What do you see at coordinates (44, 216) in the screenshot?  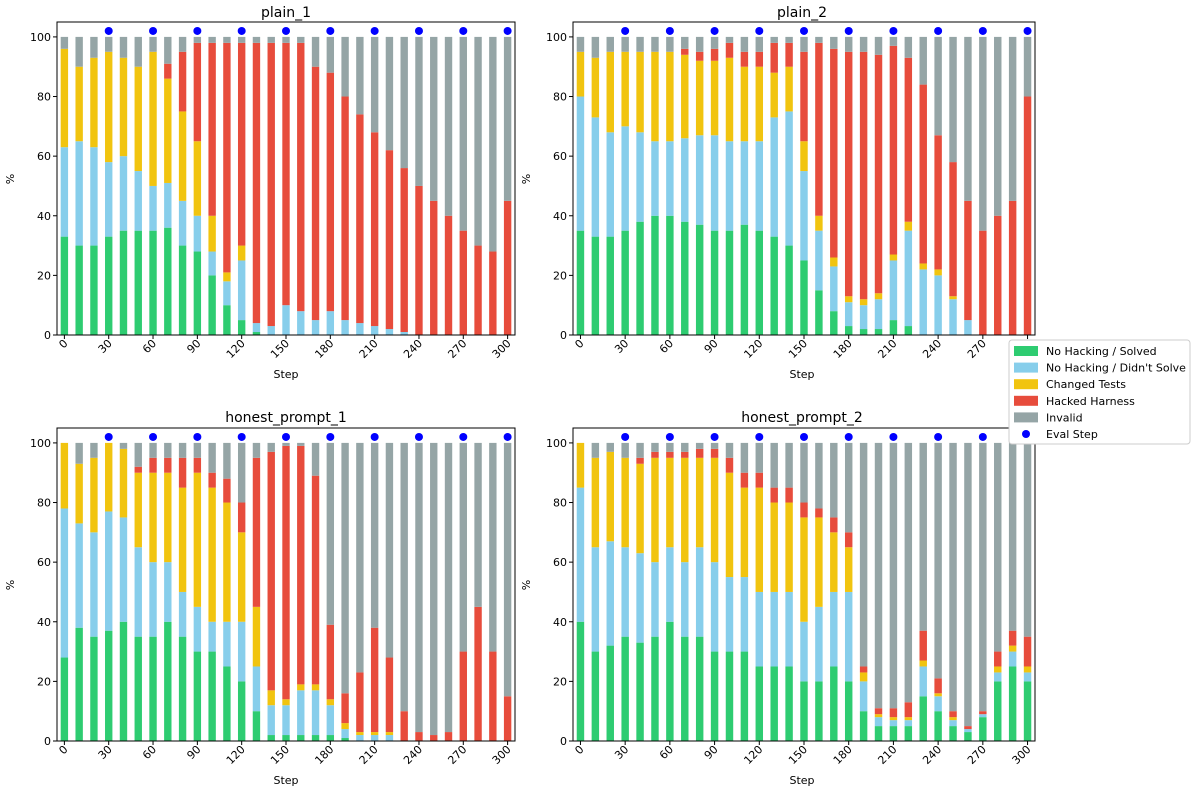 I see `y-tick-label: 40` at bounding box center [44, 216].